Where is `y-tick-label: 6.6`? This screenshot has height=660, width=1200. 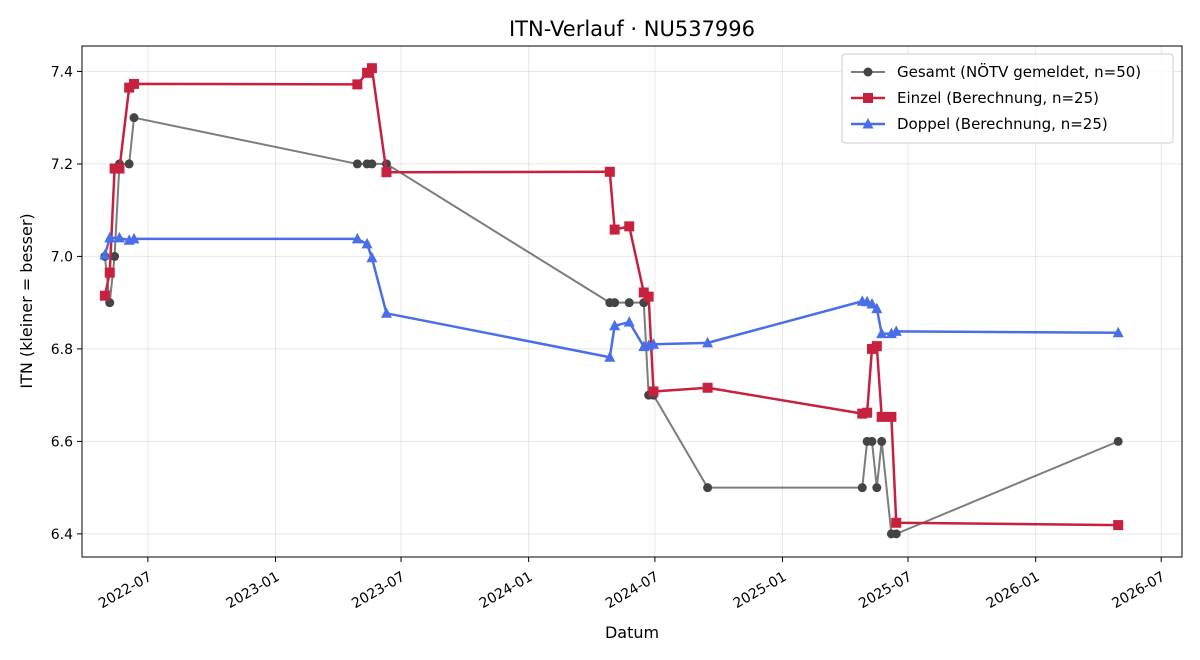 y-tick-label: 6.6 is located at coordinates (62, 442).